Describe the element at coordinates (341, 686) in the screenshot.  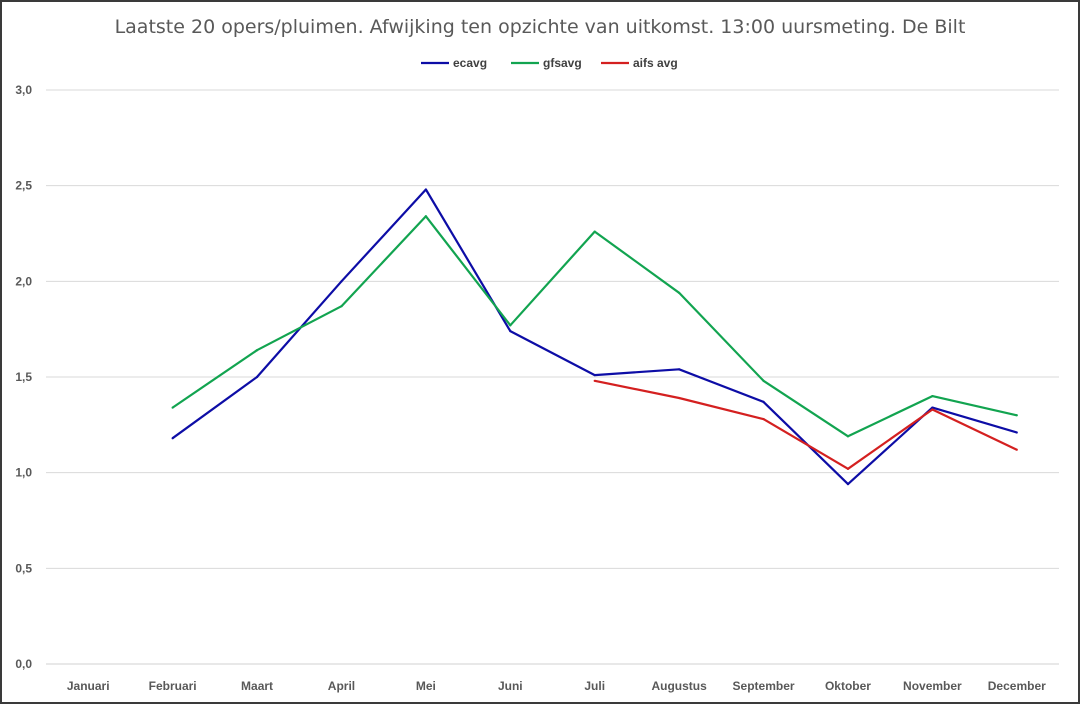
I see `x-tick-label: April` at that location.